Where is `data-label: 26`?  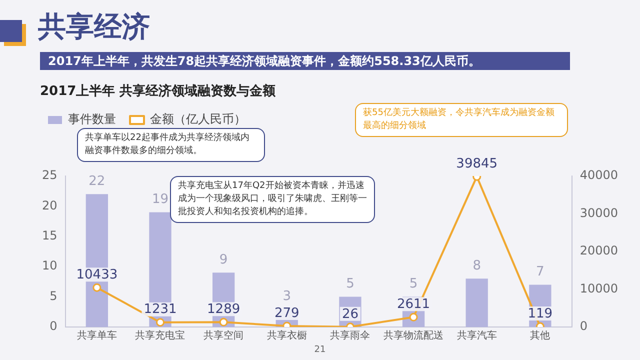 data-label: 26 is located at coordinates (350, 314).